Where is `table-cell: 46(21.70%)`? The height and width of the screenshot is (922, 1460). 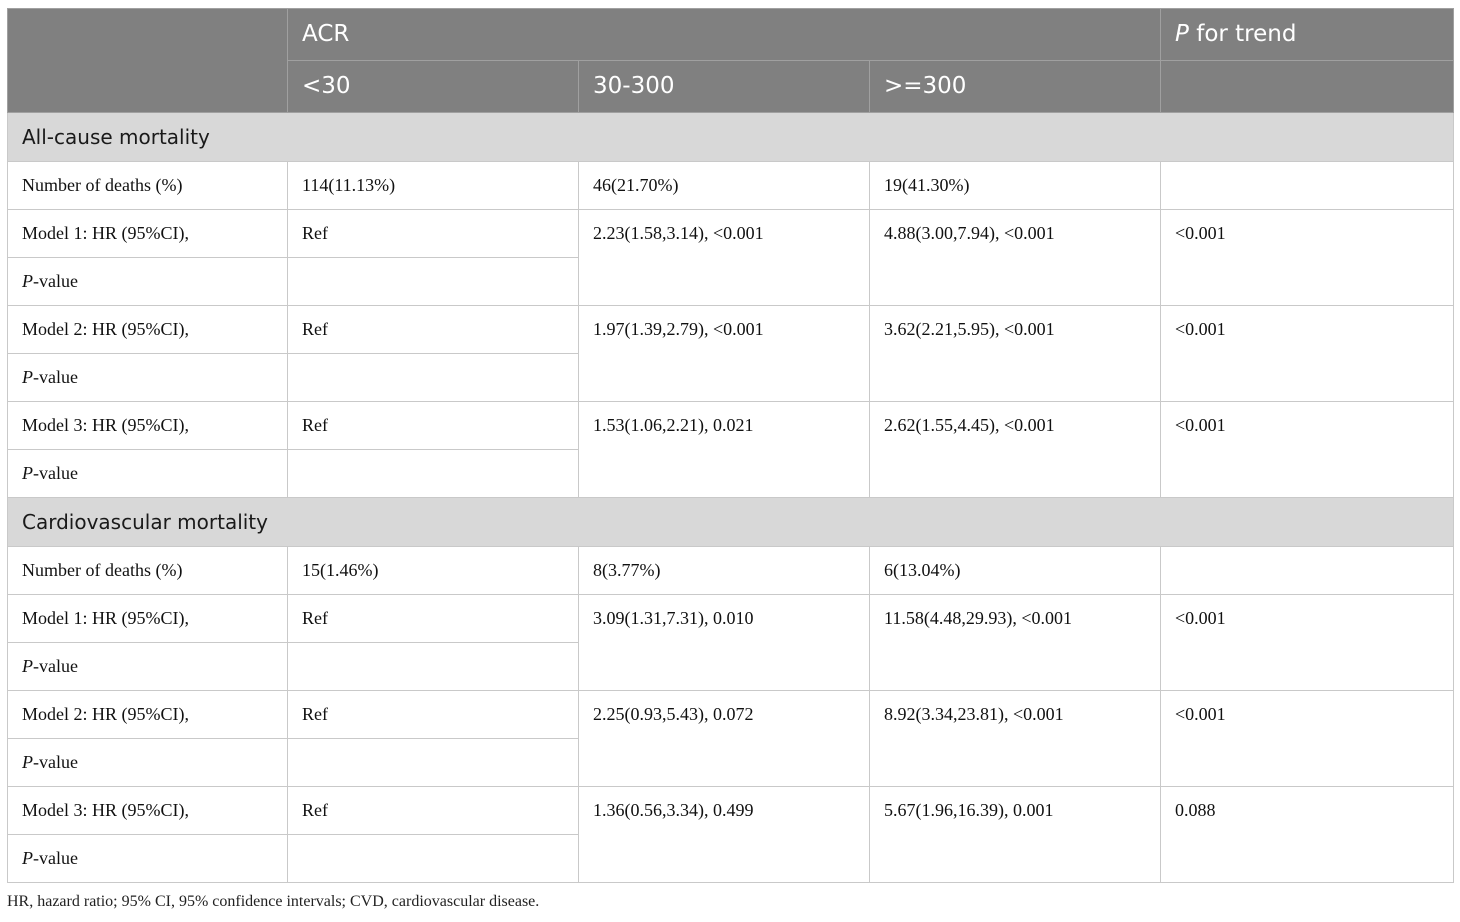
table-cell: 46(21.70%) is located at coordinates (724, 185).